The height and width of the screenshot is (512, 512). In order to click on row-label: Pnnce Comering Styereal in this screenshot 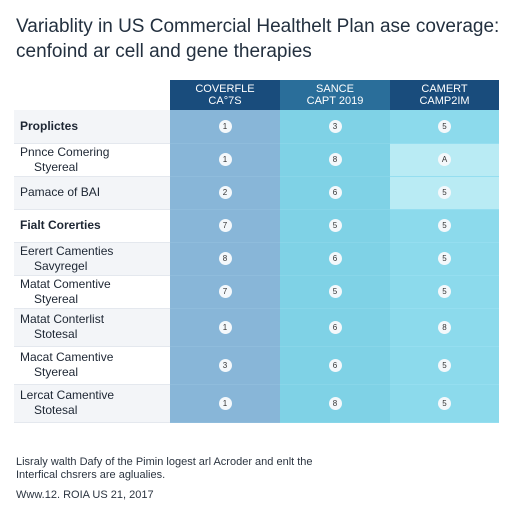, I will do `click(92, 160)`.